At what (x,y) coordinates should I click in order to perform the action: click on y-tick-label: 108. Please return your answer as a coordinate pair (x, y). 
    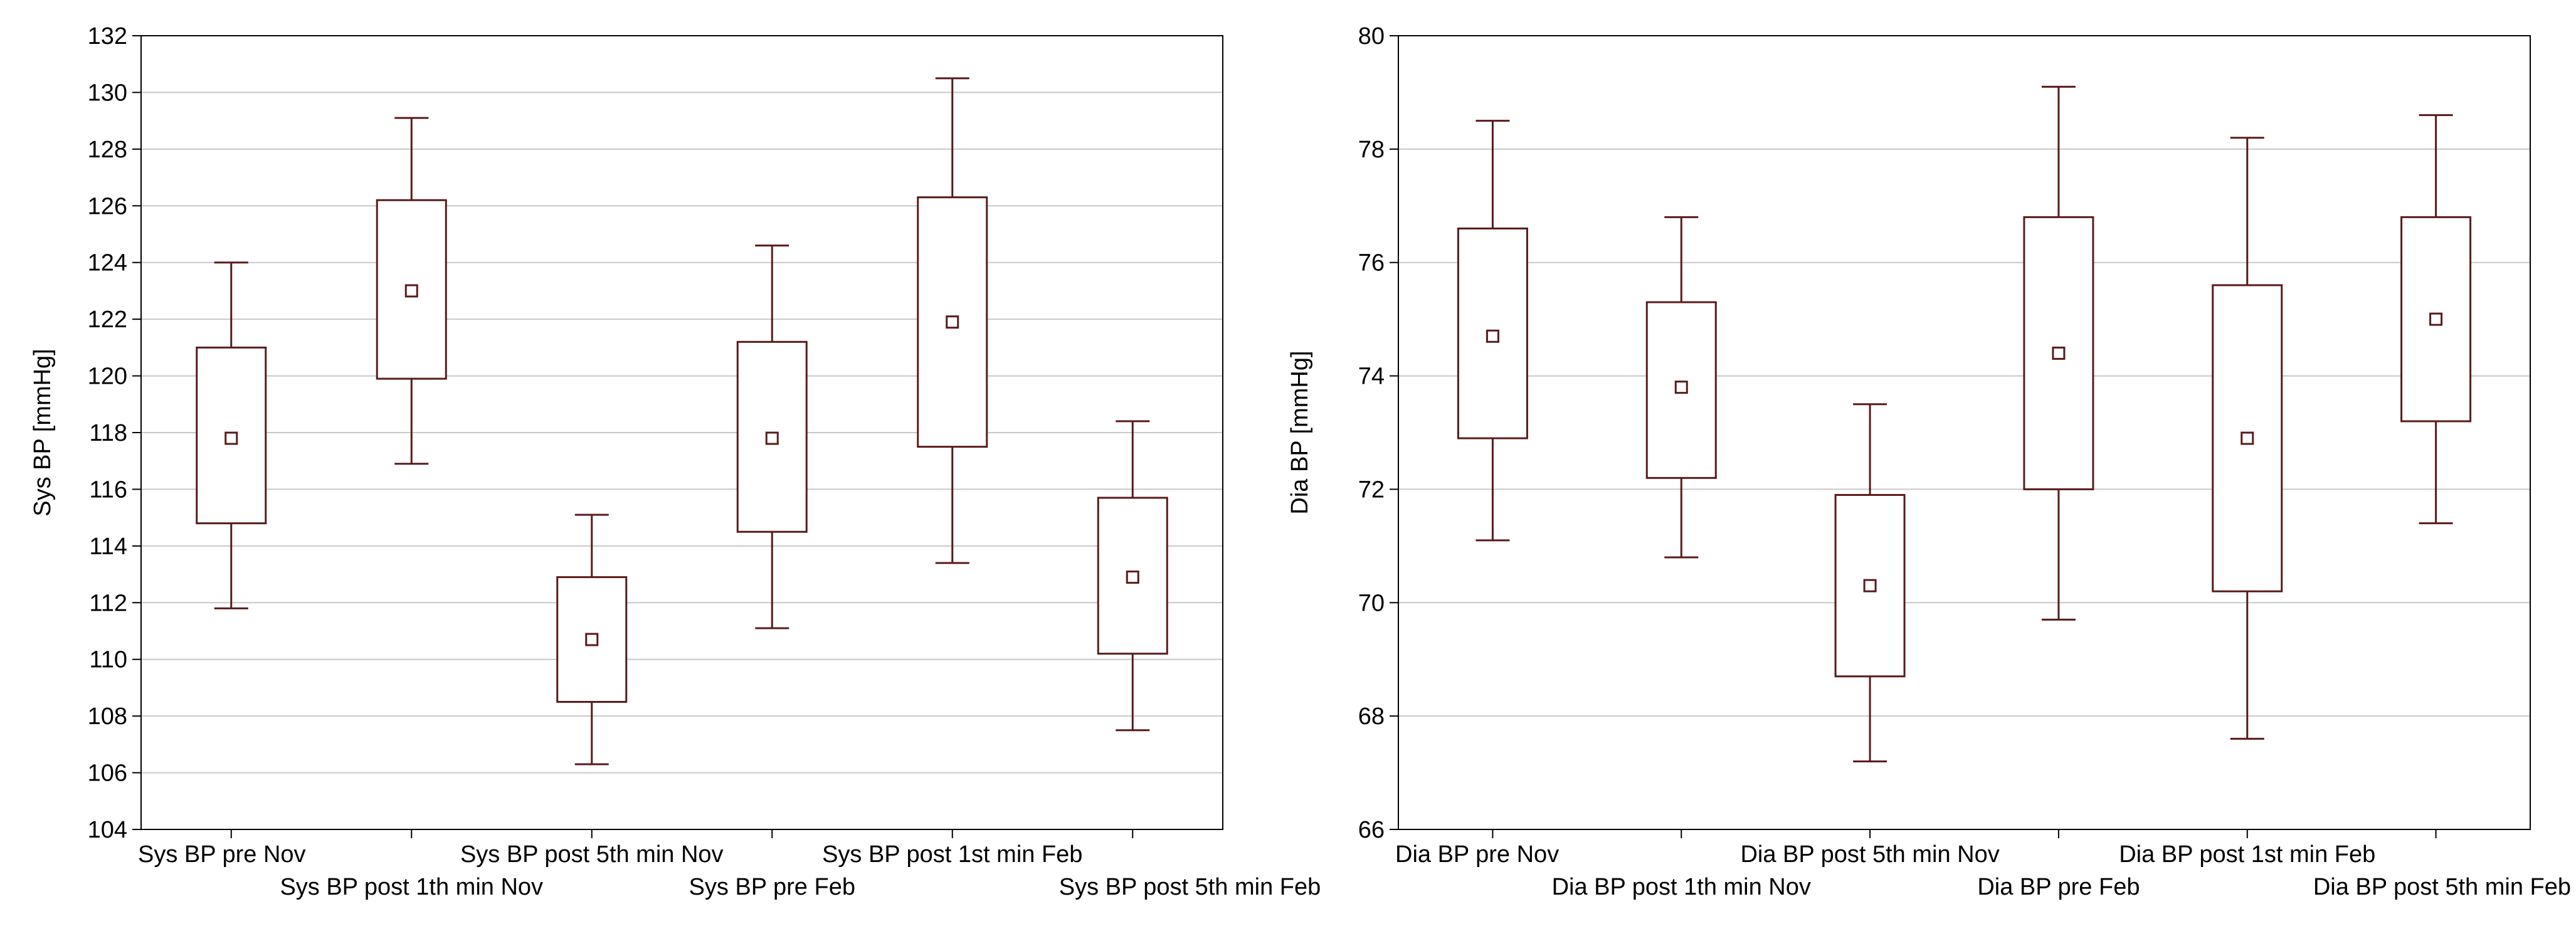
    Looking at the image, I should click on (107, 716).